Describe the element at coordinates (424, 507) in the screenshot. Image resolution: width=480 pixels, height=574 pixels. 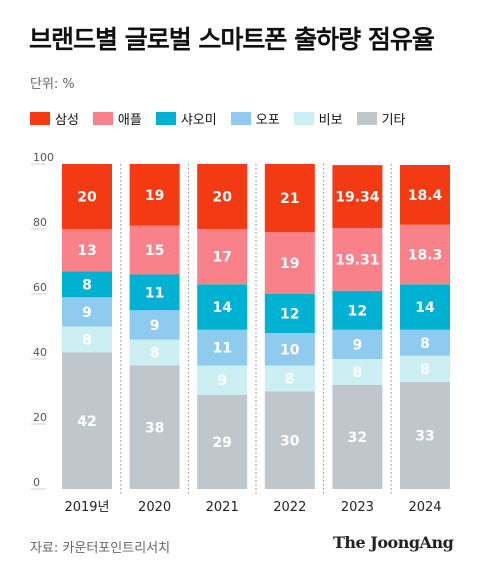
I see `x-category-label: 2024` at that location.